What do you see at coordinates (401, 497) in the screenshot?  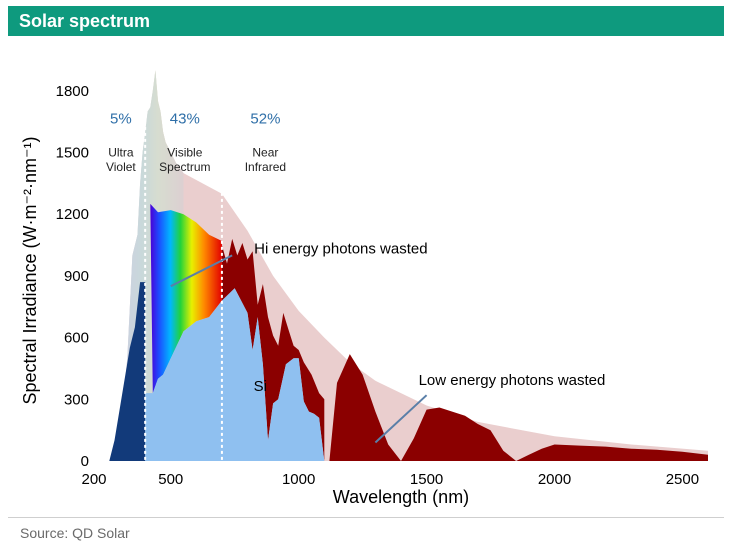 I see `x-axis-title: Wavelength (nm)` at bounding box center [401, 497].